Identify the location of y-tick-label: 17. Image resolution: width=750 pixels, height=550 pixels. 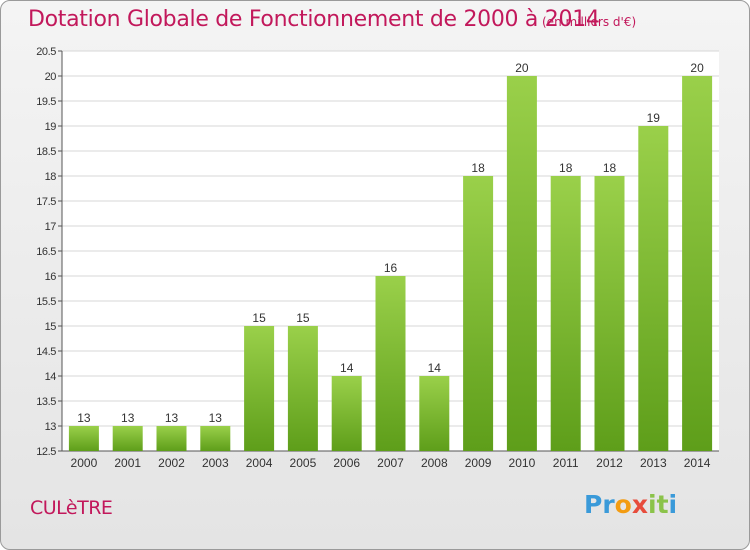
(51, 227).